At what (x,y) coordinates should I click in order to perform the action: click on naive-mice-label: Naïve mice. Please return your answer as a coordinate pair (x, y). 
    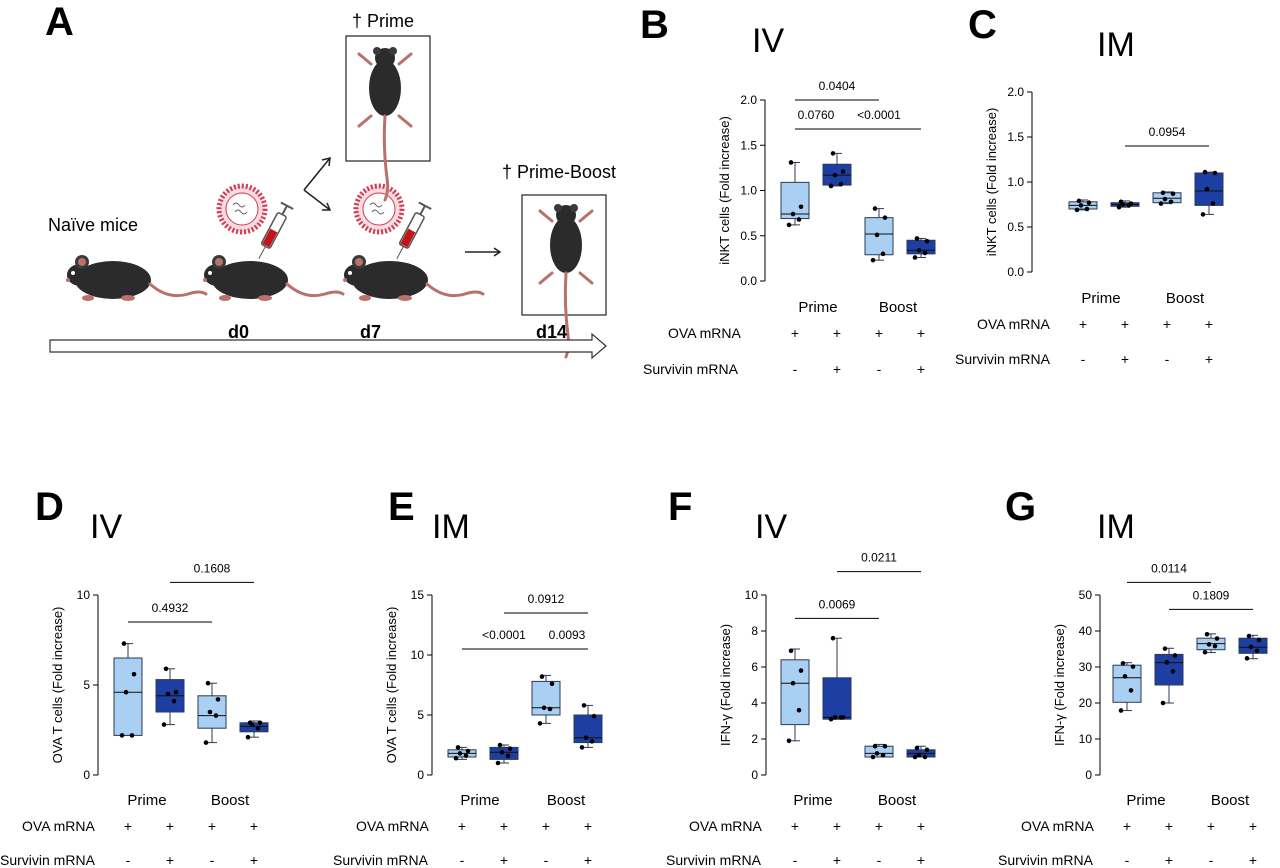
    Looking at the image, I should click on (93, 225).